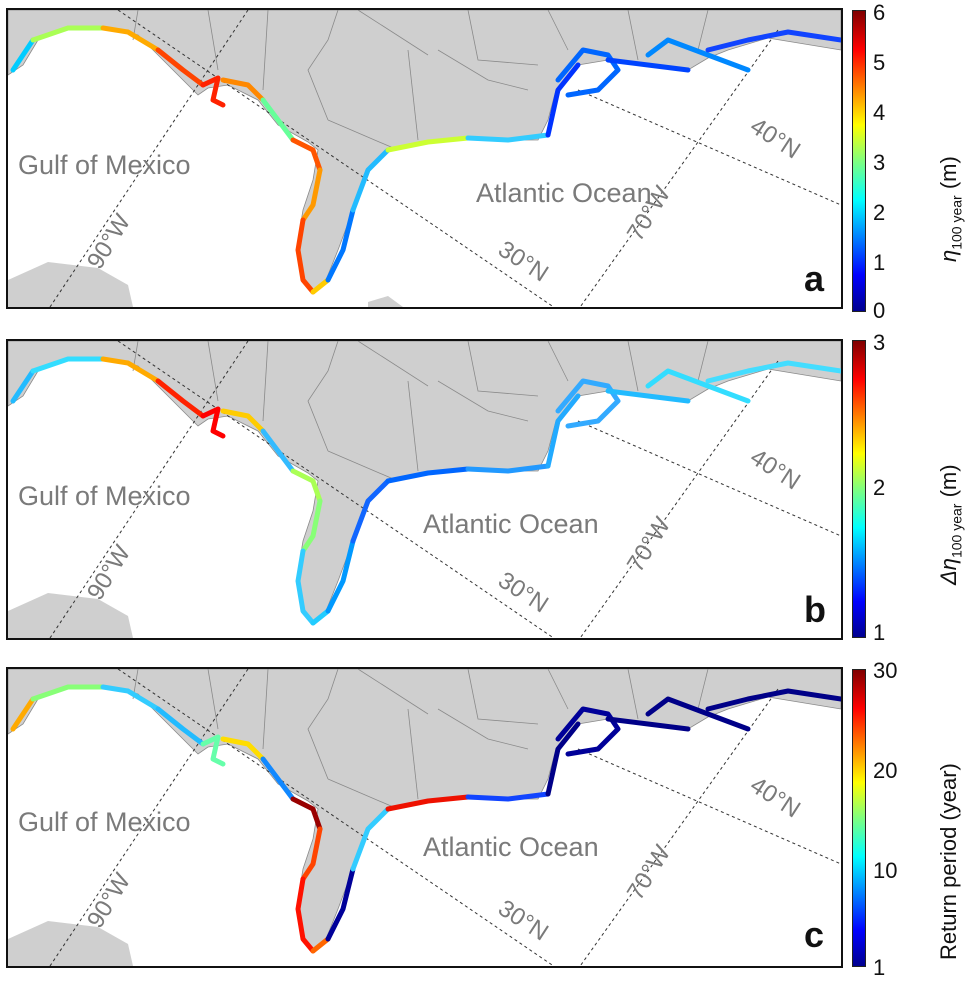  I want to click on colorbar-a-title: η100 year (m), so click(950, 209).